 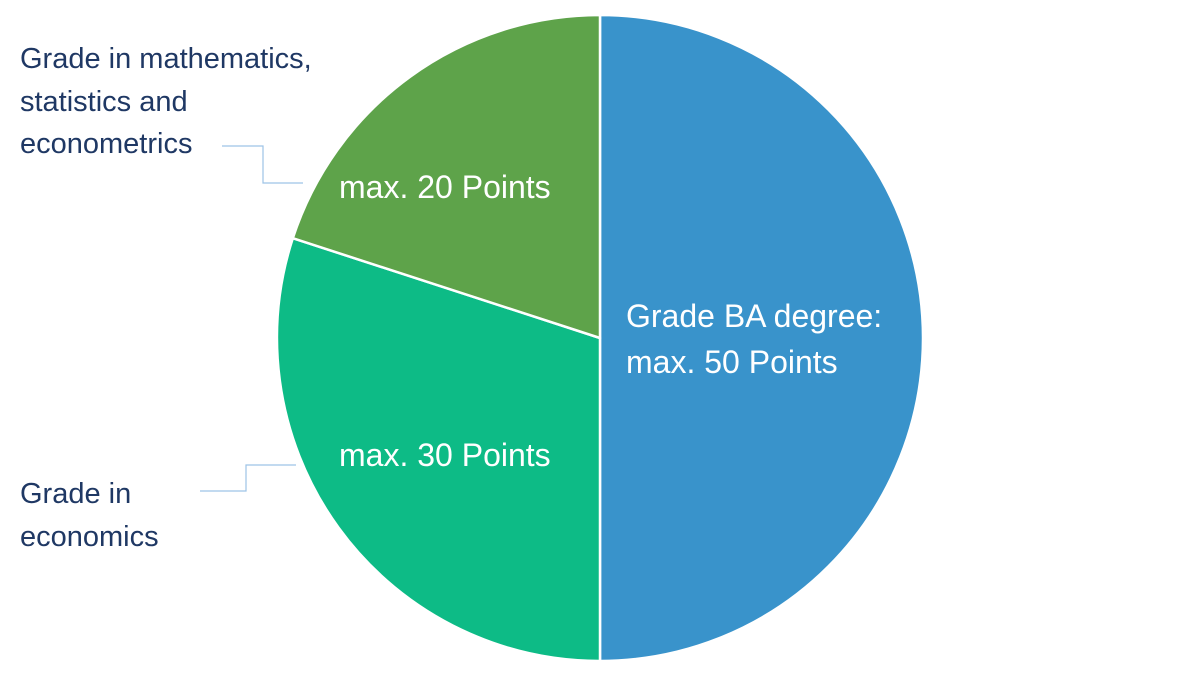 I want to click on slice-label-economics: max. 30 Points, so click(x=445, y=455).